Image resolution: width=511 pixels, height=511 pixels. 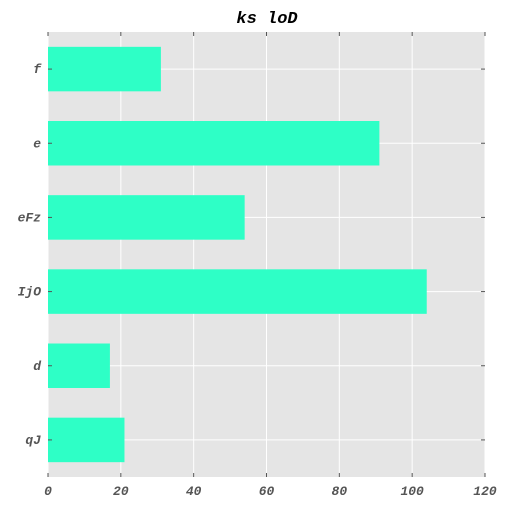 I want to click on bar-eFz, so click(x=146, y=217).